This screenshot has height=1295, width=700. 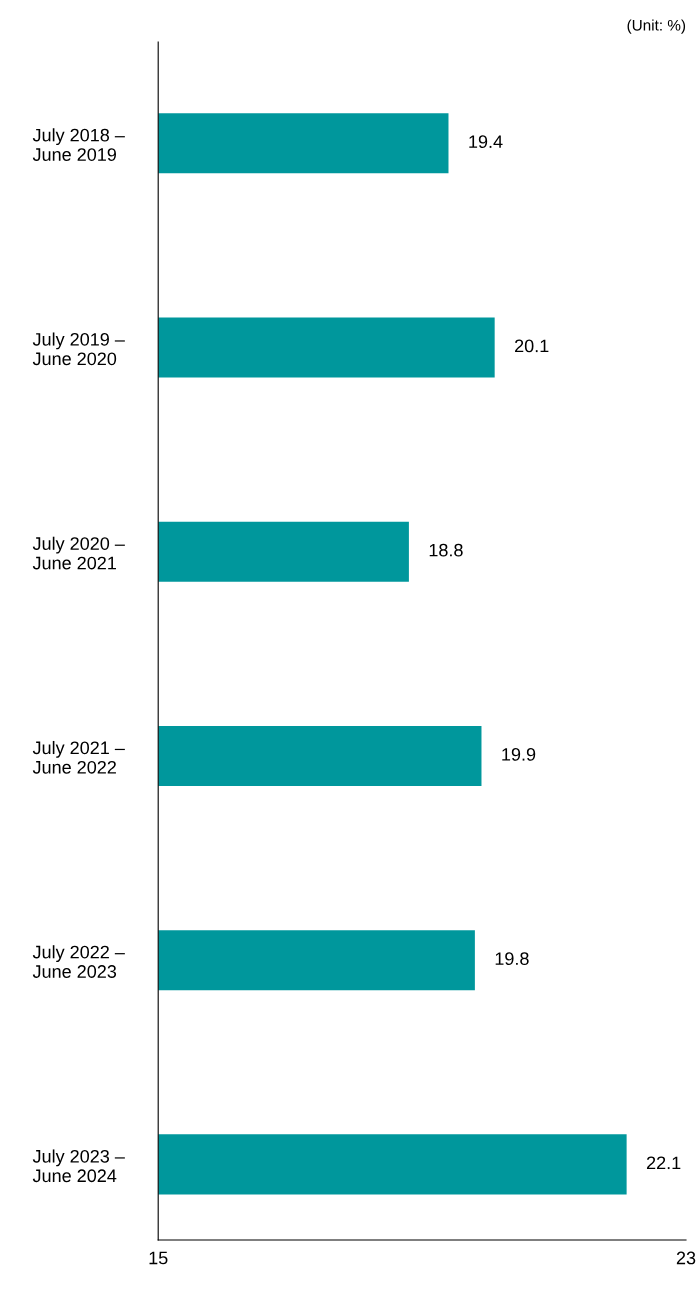 I want to click on y-tick-label: July 2021 – June 2022, so click(x=78, y=757).